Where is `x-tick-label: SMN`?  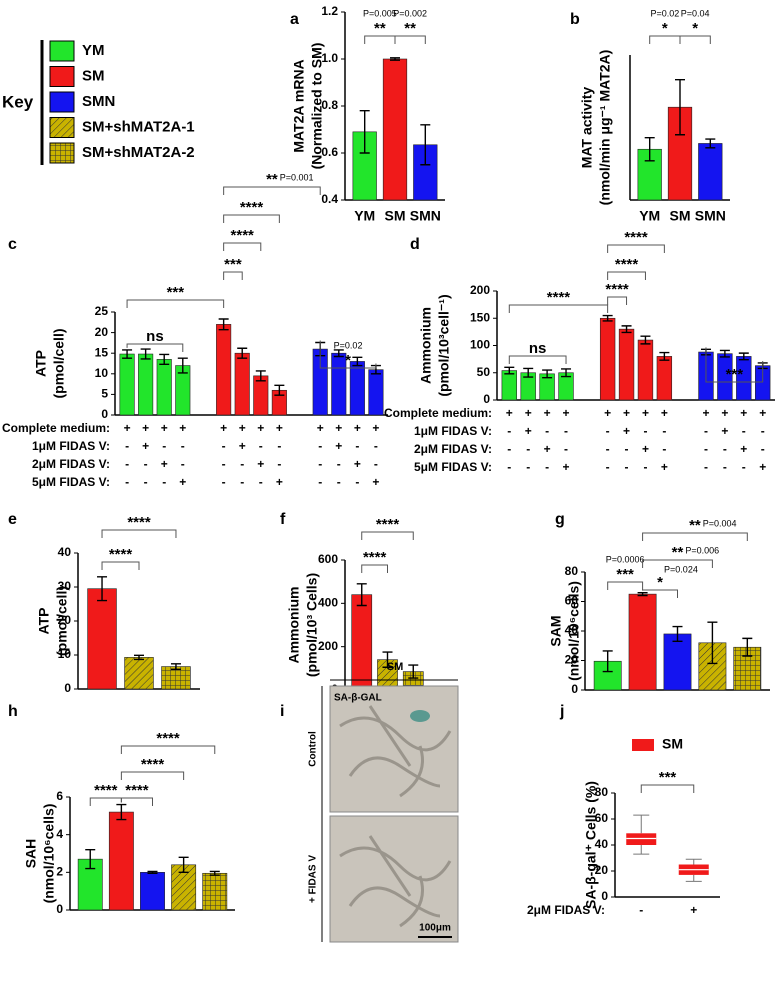
x-tick-label: SMN is located at coordinates (425, 216).